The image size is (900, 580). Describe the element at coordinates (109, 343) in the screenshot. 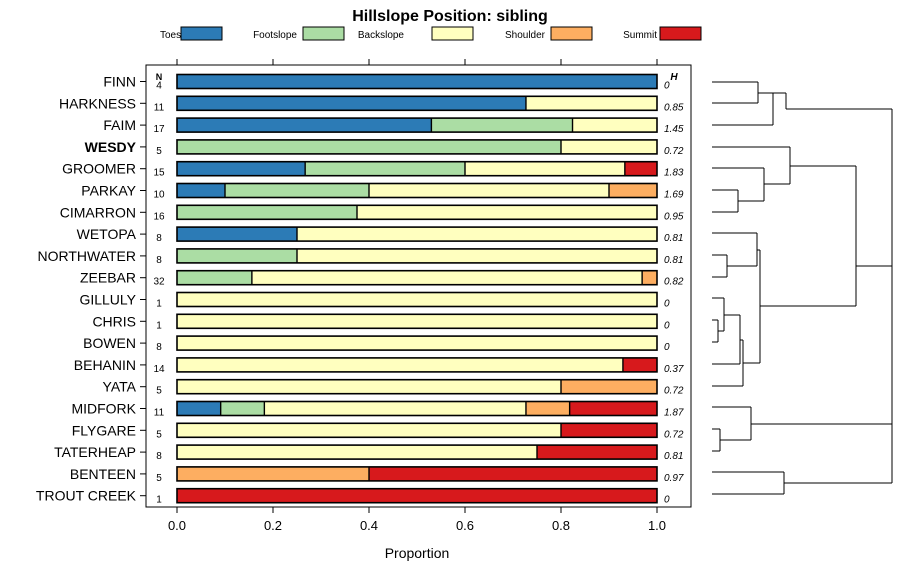

I see `category-label: BOWEN` at that location.